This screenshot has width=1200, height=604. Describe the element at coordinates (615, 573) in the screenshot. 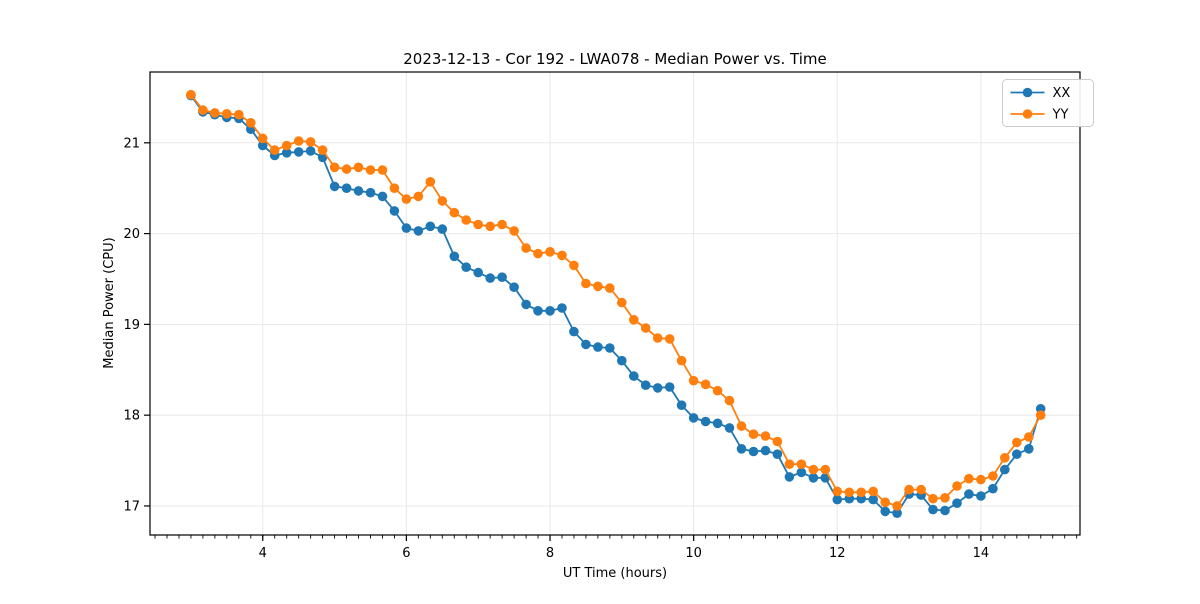

I see `x-axis-label: UT Time (hours)` at that location.